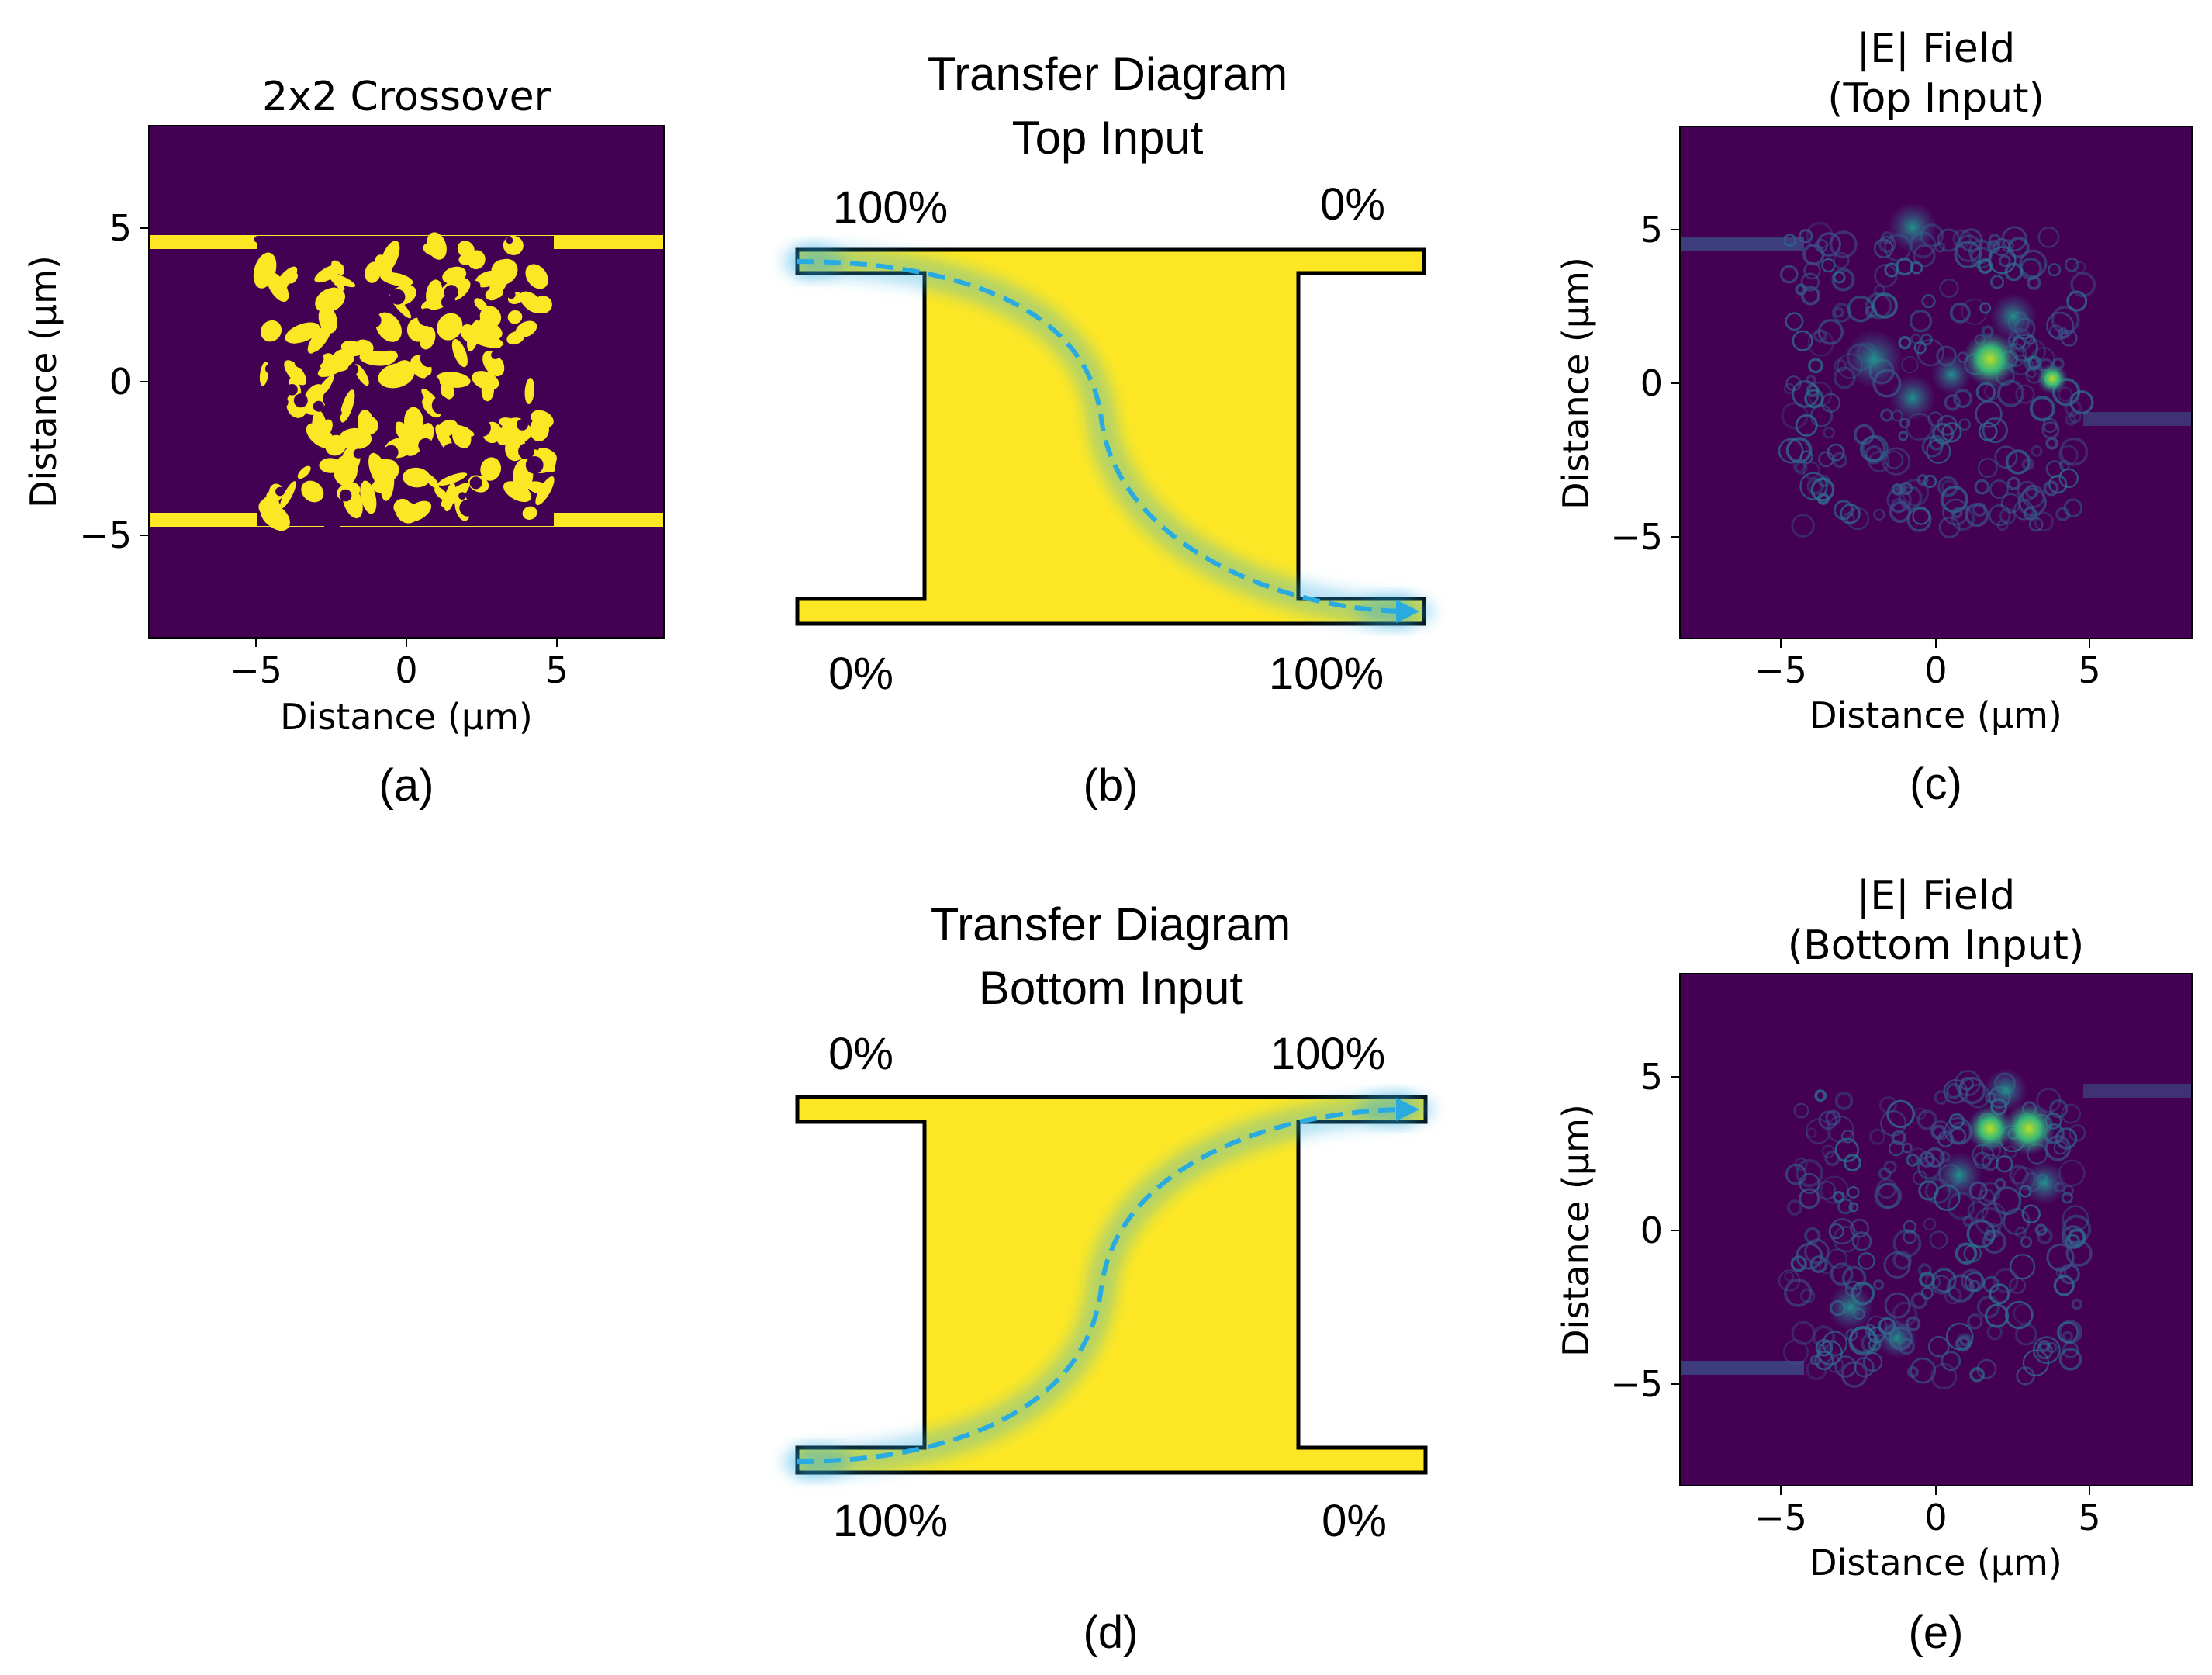 The image size is (2212, 1675). I want to click on panel-c-label: (c), so click(1936, 784).